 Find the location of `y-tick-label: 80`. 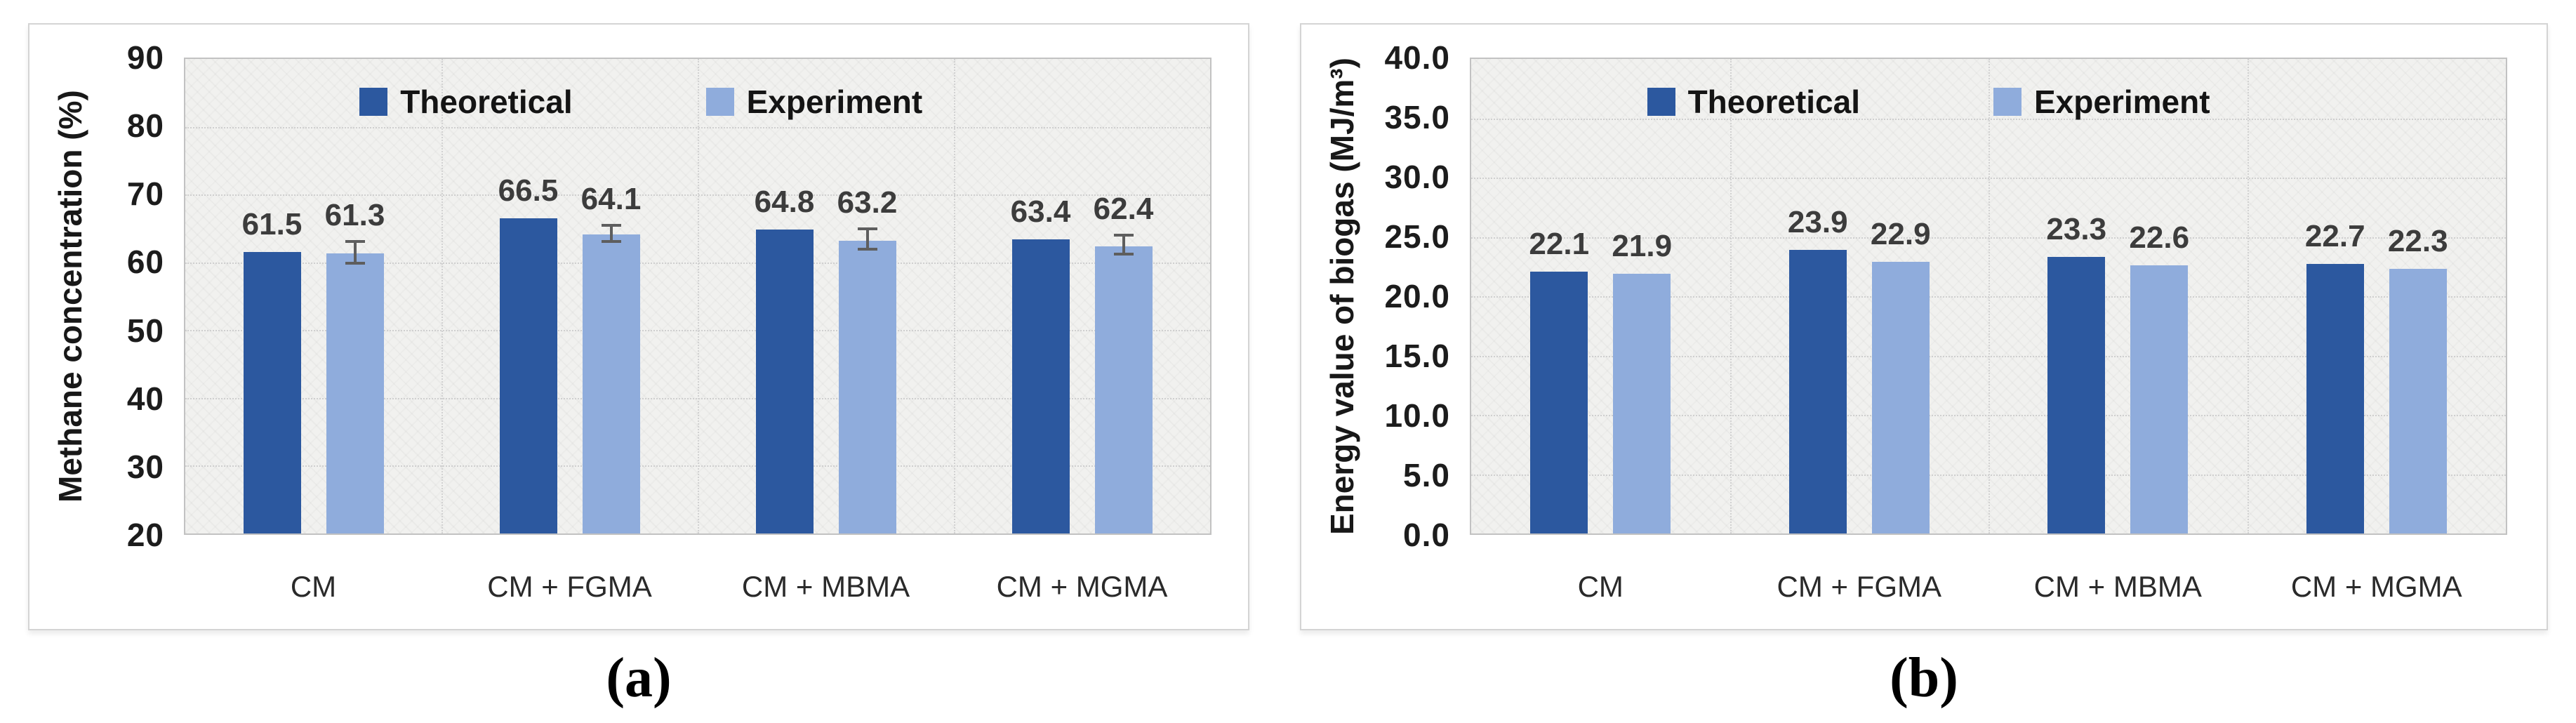

y-tick-label: 80 is located at coordinates (145, 126).